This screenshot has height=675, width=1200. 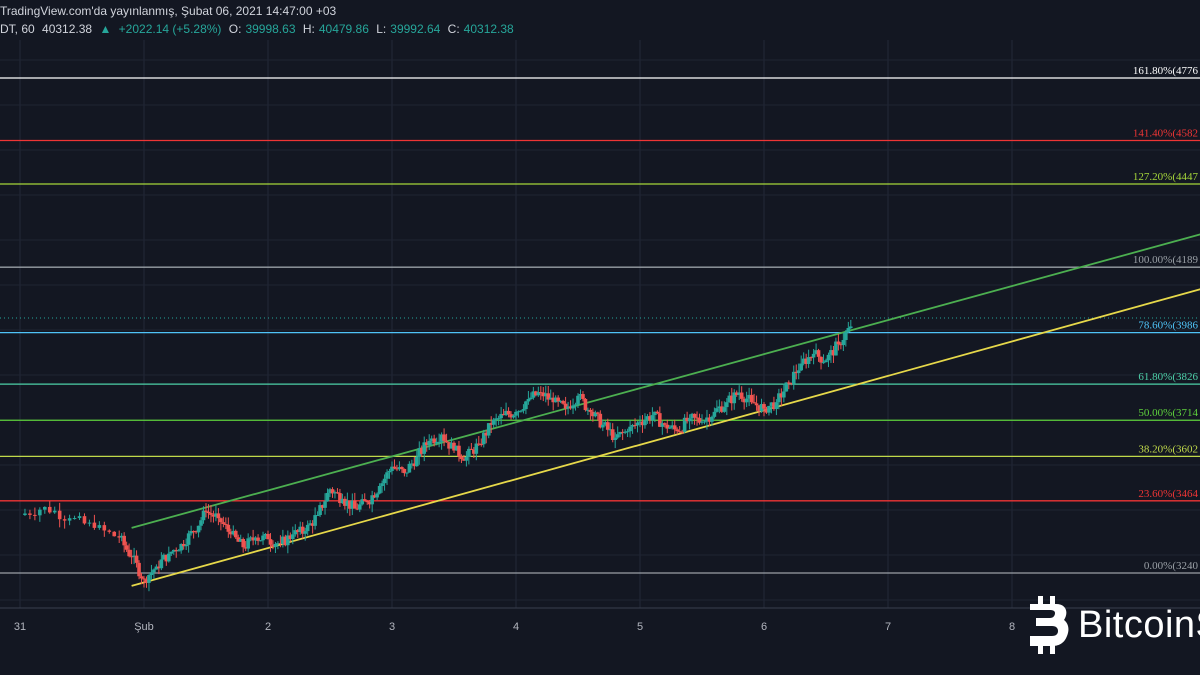 I want to click on fib-level-label: 161.80%(4776, so click(x=1166, y=71).